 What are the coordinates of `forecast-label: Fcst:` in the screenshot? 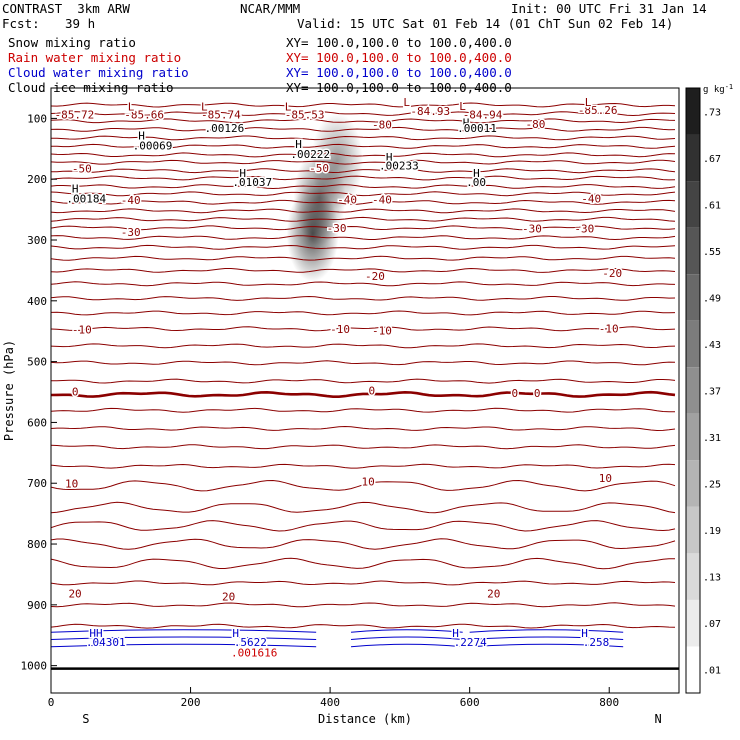 It's located at (21, 23).